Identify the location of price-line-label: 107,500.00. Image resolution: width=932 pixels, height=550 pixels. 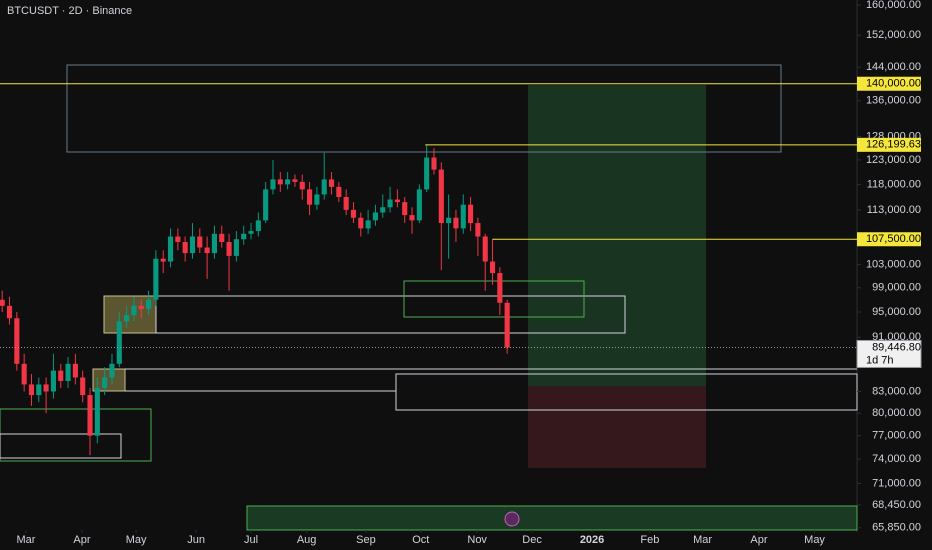
(893, 239).